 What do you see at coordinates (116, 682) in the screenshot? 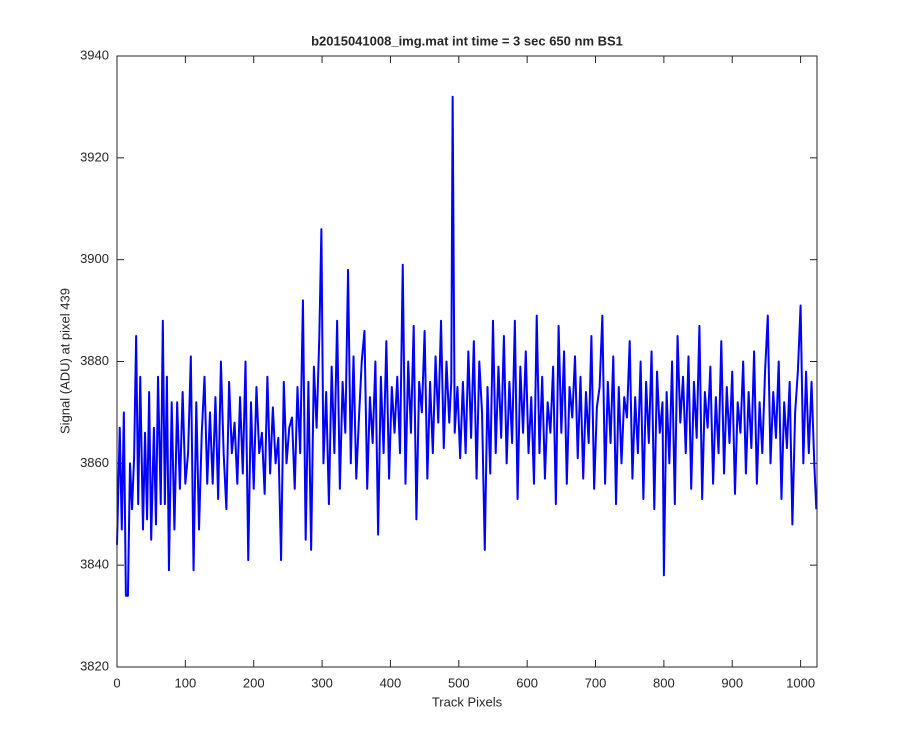
I see `x-tick-label: 0` at bounding box center [116, 682].